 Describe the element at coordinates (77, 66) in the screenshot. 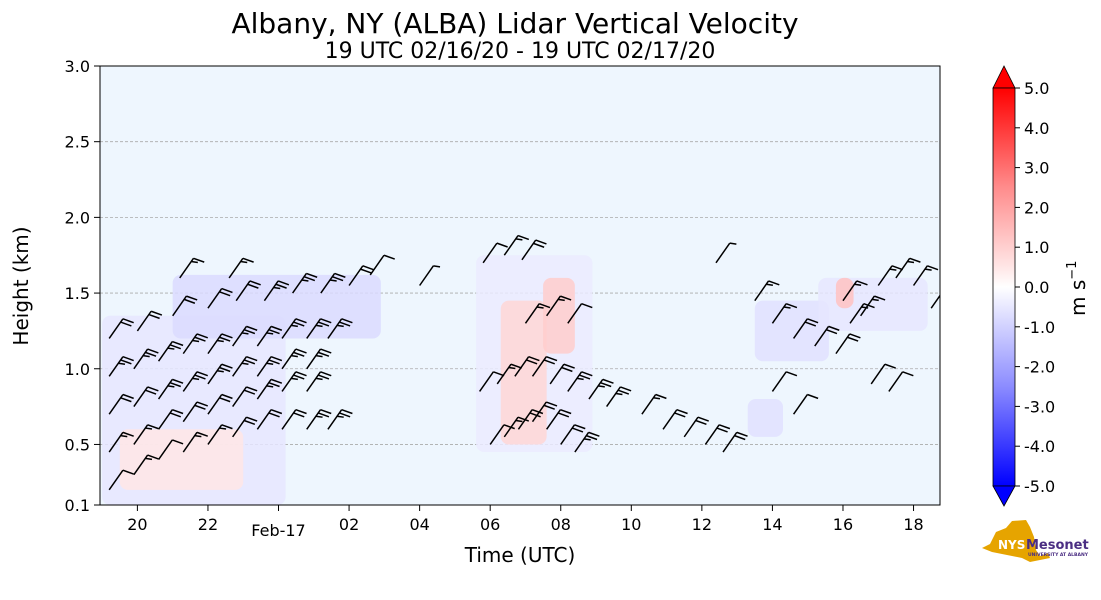

I see `y-tick-label: 3.0` at that location.